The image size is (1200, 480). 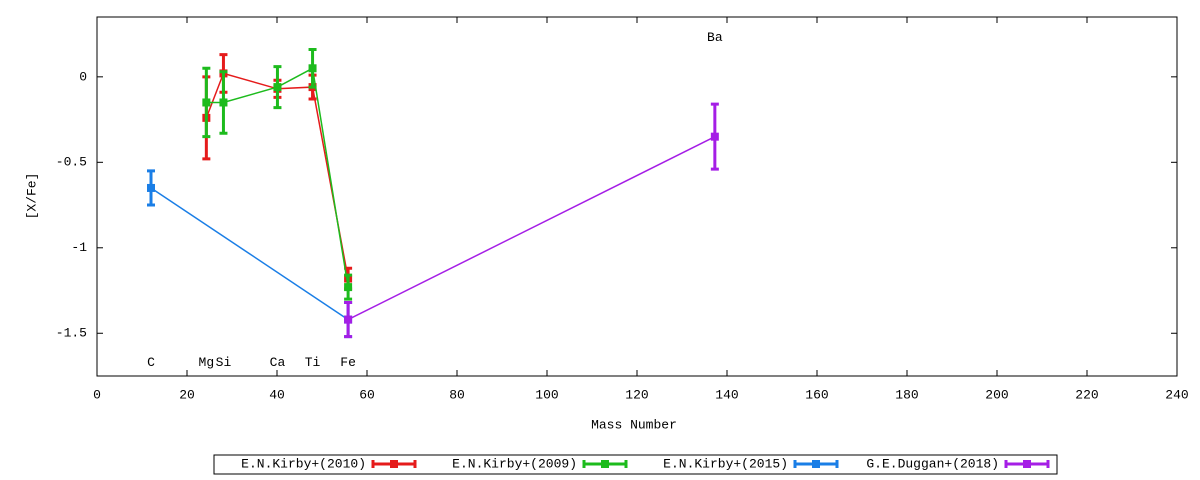 I want to click on y-tick-label: -1.5, so click(x=71, y=333).